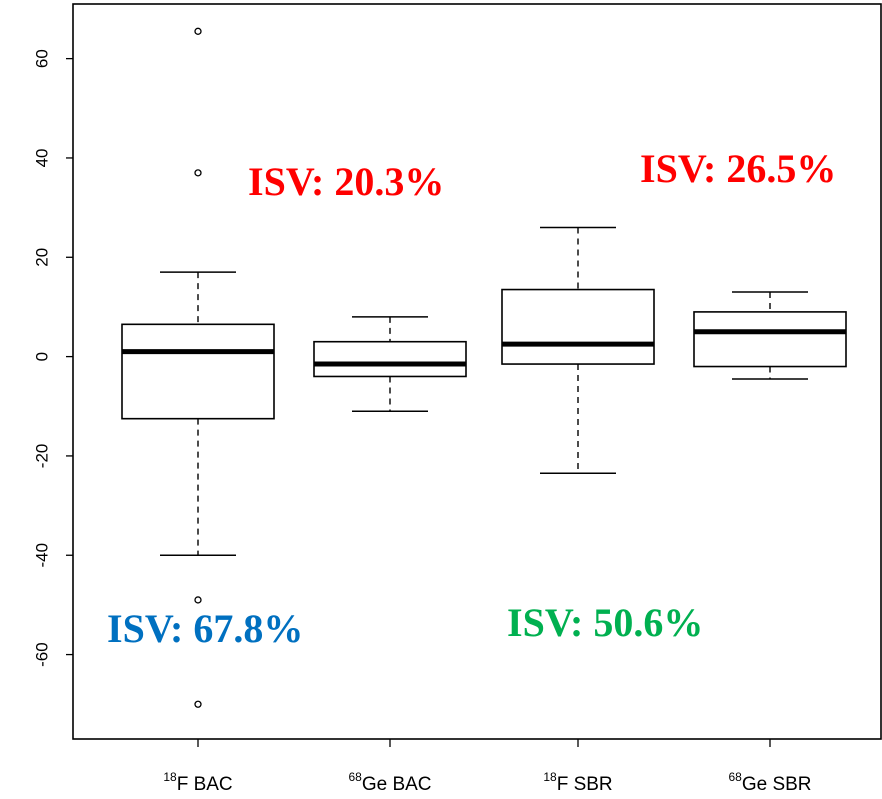 This screenshot has height=799, width=882. What do you see at coordinates (346, 181) in the screenshot?
I see `isv-annotation: ISV: 20.3%` at bounding box center [346, 181].